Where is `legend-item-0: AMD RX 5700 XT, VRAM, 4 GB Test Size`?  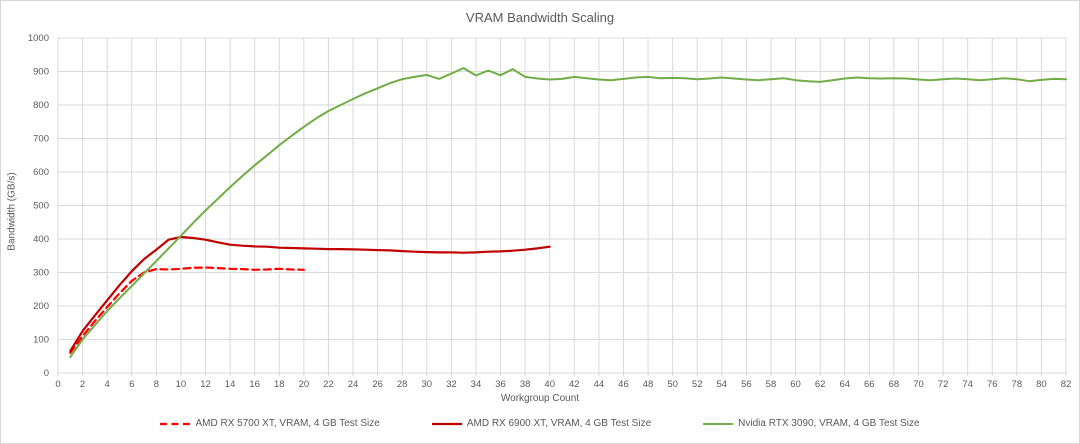 legend-item-0: AMD RX 5700 XT, VRAM, 4 GB Test Size is located at coordinates (270, 423).